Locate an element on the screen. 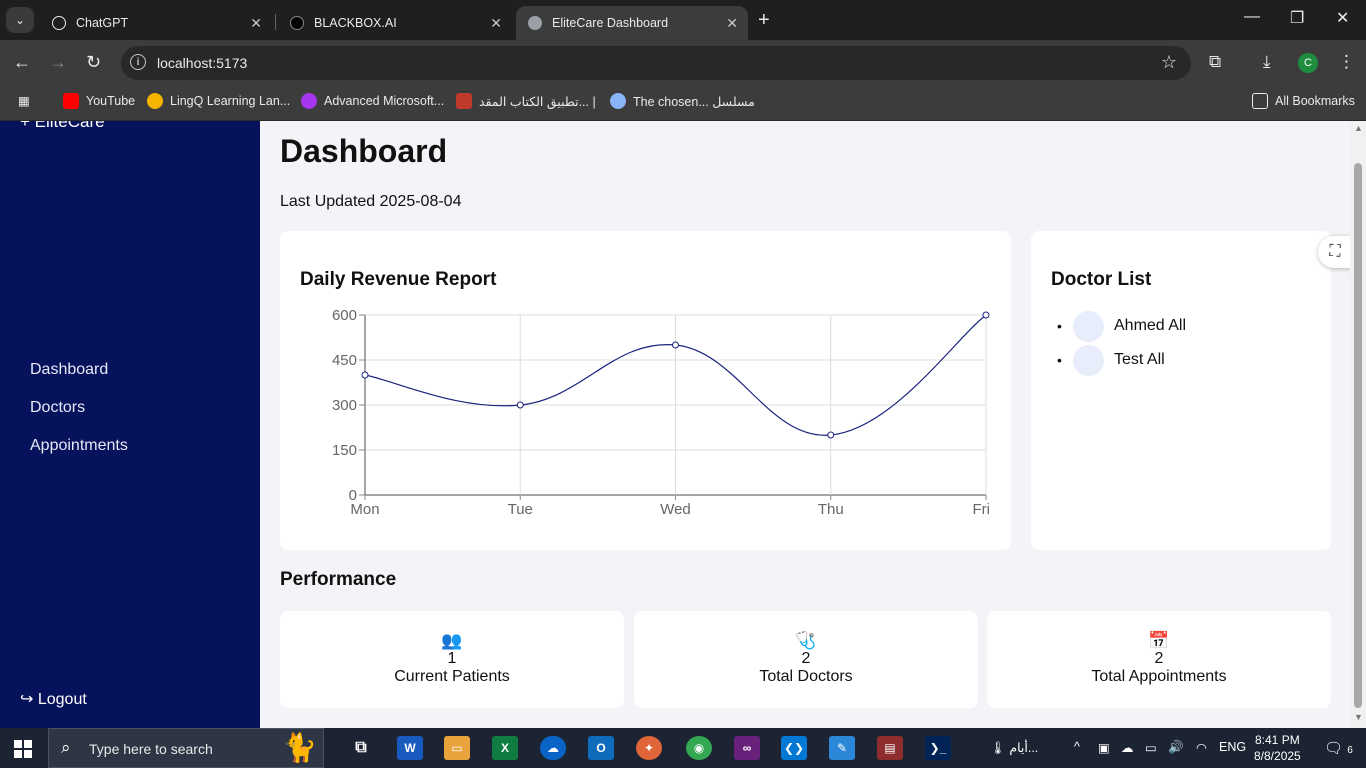 The width and height of the screenshot is (1366, 768). back-button: ← is located at coordinates (22, 62).